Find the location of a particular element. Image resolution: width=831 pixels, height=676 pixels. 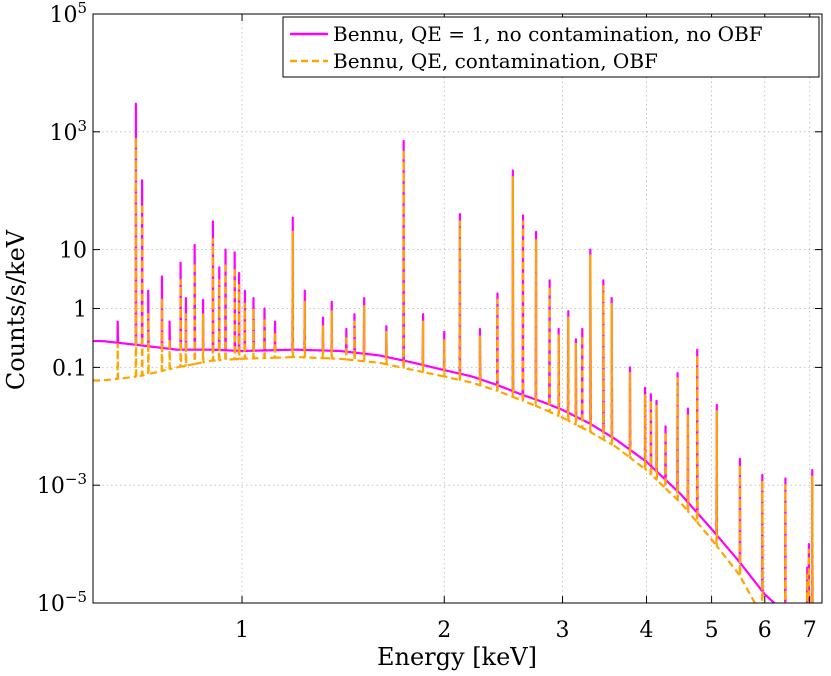

x-tick-labels: 1 2 3 4 5 6 7 is located at coordinates (526, 630).